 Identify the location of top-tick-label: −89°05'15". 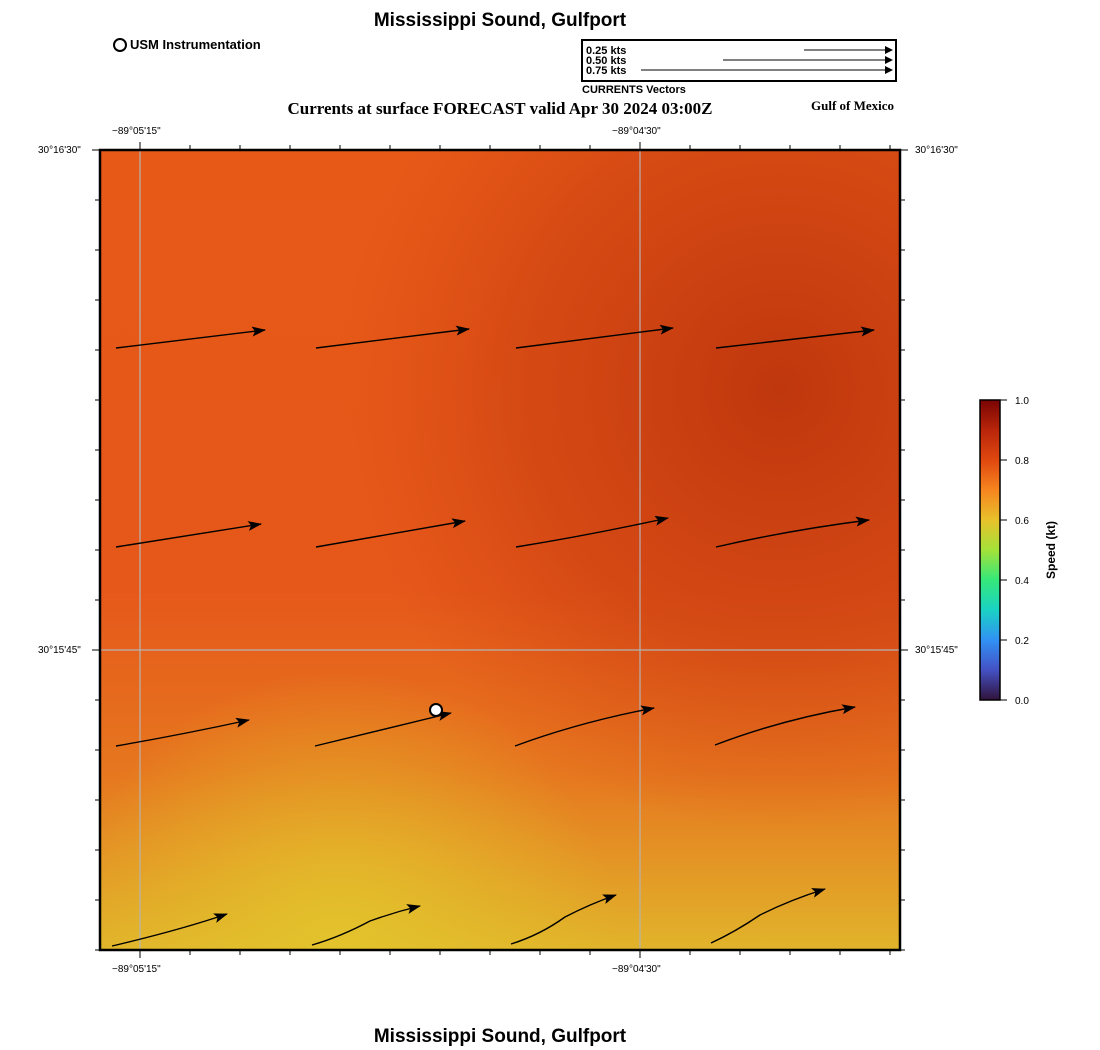
(136, 131).